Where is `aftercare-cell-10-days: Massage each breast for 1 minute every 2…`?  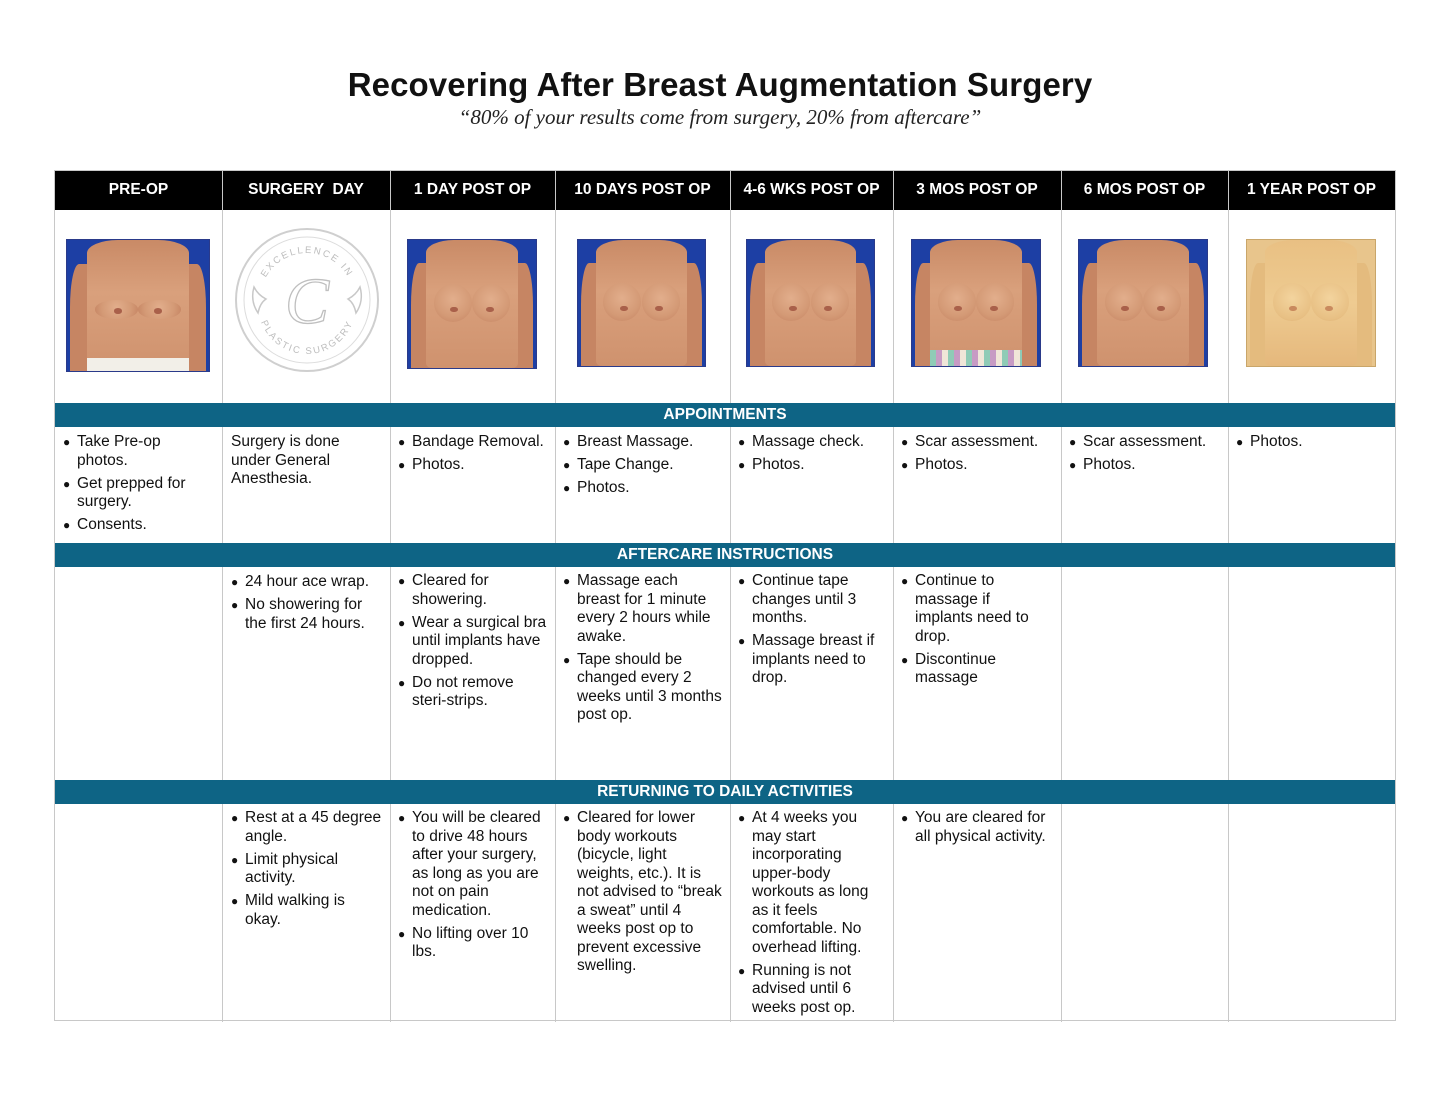 aftercare-cell-10-days: Massage each breast for 1 minute every 2… is located at coordinates (643, 650).